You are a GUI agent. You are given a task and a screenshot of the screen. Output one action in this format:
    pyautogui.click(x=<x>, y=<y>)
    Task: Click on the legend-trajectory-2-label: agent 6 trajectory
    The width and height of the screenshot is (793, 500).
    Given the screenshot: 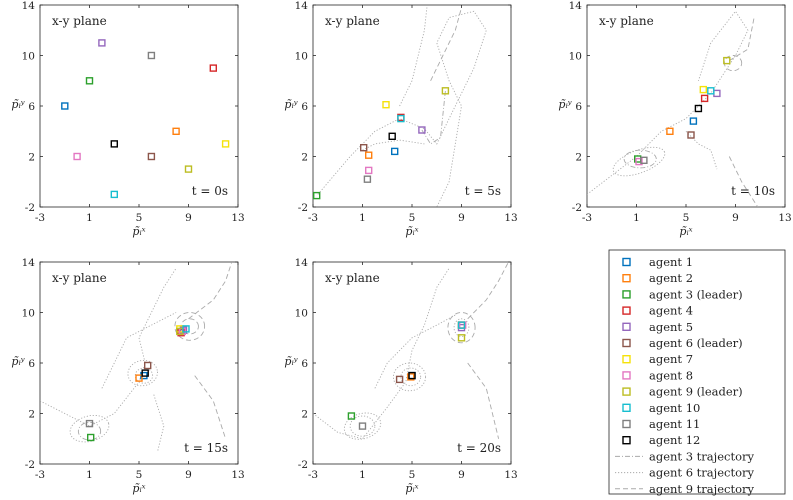 What is the action you would take?
    pyautogui.click(x=702, y=473)
    